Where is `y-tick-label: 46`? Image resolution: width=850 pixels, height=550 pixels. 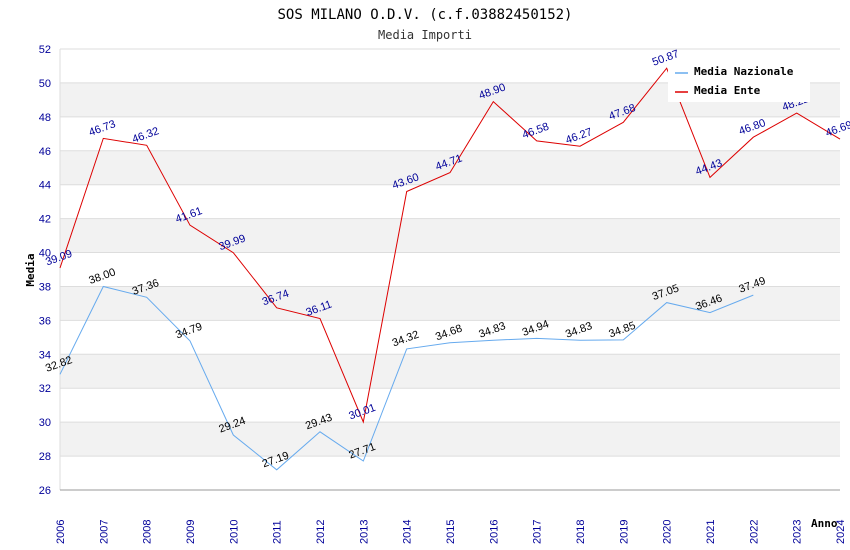
y-tick-label: 46 is located at coordinates (45, 152).